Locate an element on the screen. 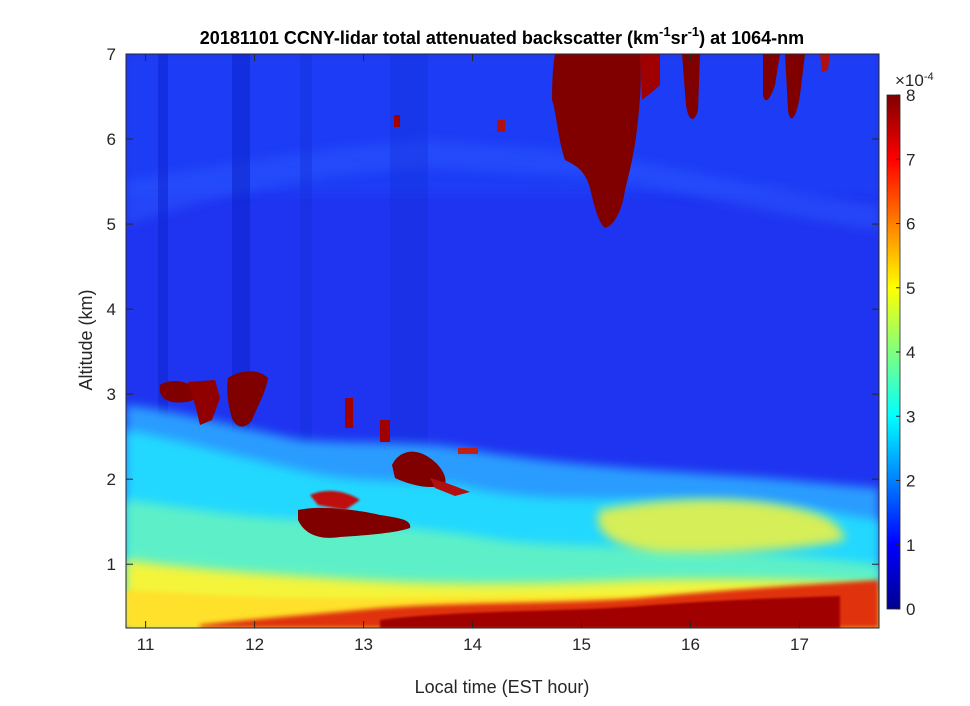 The width and height of the screenshot is (970, 706). x-tick-label: 11 is located at coordinates (146, 644).